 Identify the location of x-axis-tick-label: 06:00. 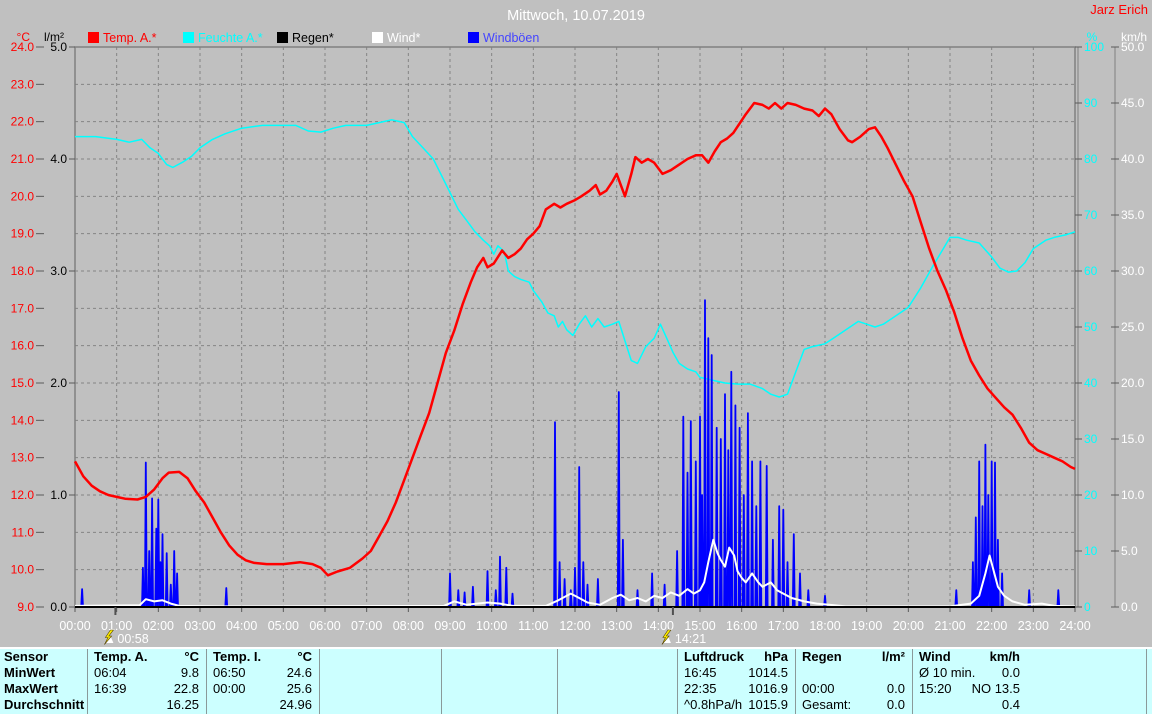
(324, 626).